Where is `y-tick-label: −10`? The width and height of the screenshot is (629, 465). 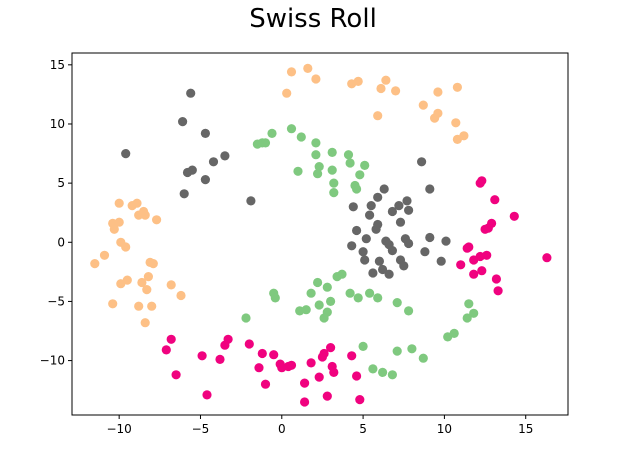 y-tick-label: −10 is located at coordinates (52, 361).